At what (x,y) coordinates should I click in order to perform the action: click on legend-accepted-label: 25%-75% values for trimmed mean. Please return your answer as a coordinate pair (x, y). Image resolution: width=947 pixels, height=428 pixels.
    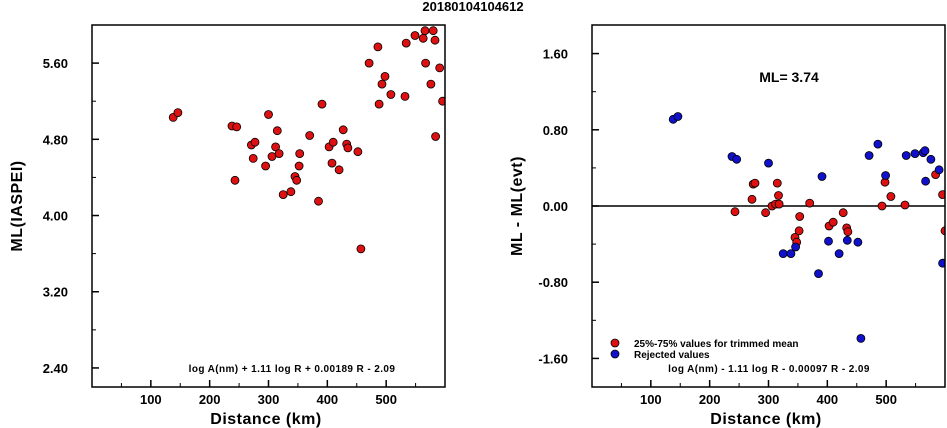
    Looking at the image, I should click on (716, 344).